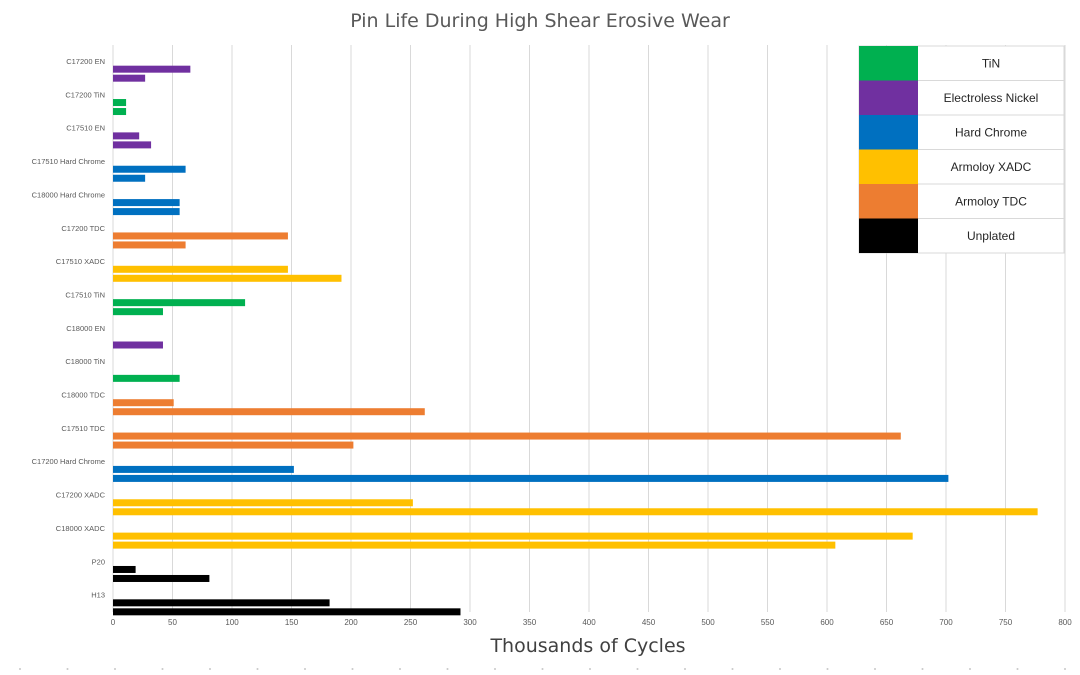 Image resolution: width=1080 pixels, height=675 pixels. Describe the element at coordinates (81, 261) in the screenshot. I see `category-label: C17510 XADC` at that location.